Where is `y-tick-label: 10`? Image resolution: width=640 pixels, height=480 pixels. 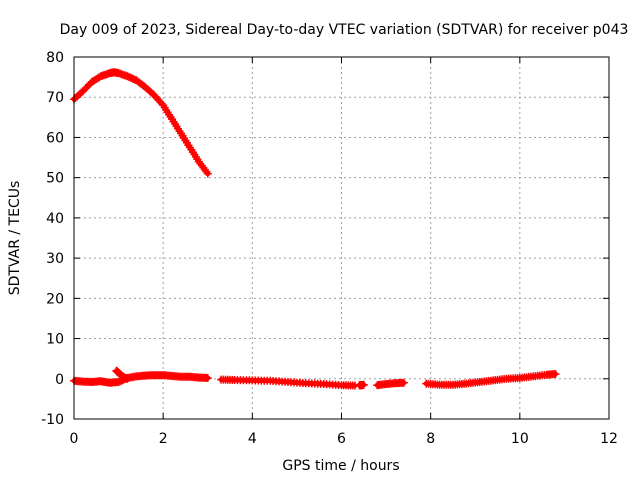
y-tick-label: 10 is located at coordinates (55, 340).